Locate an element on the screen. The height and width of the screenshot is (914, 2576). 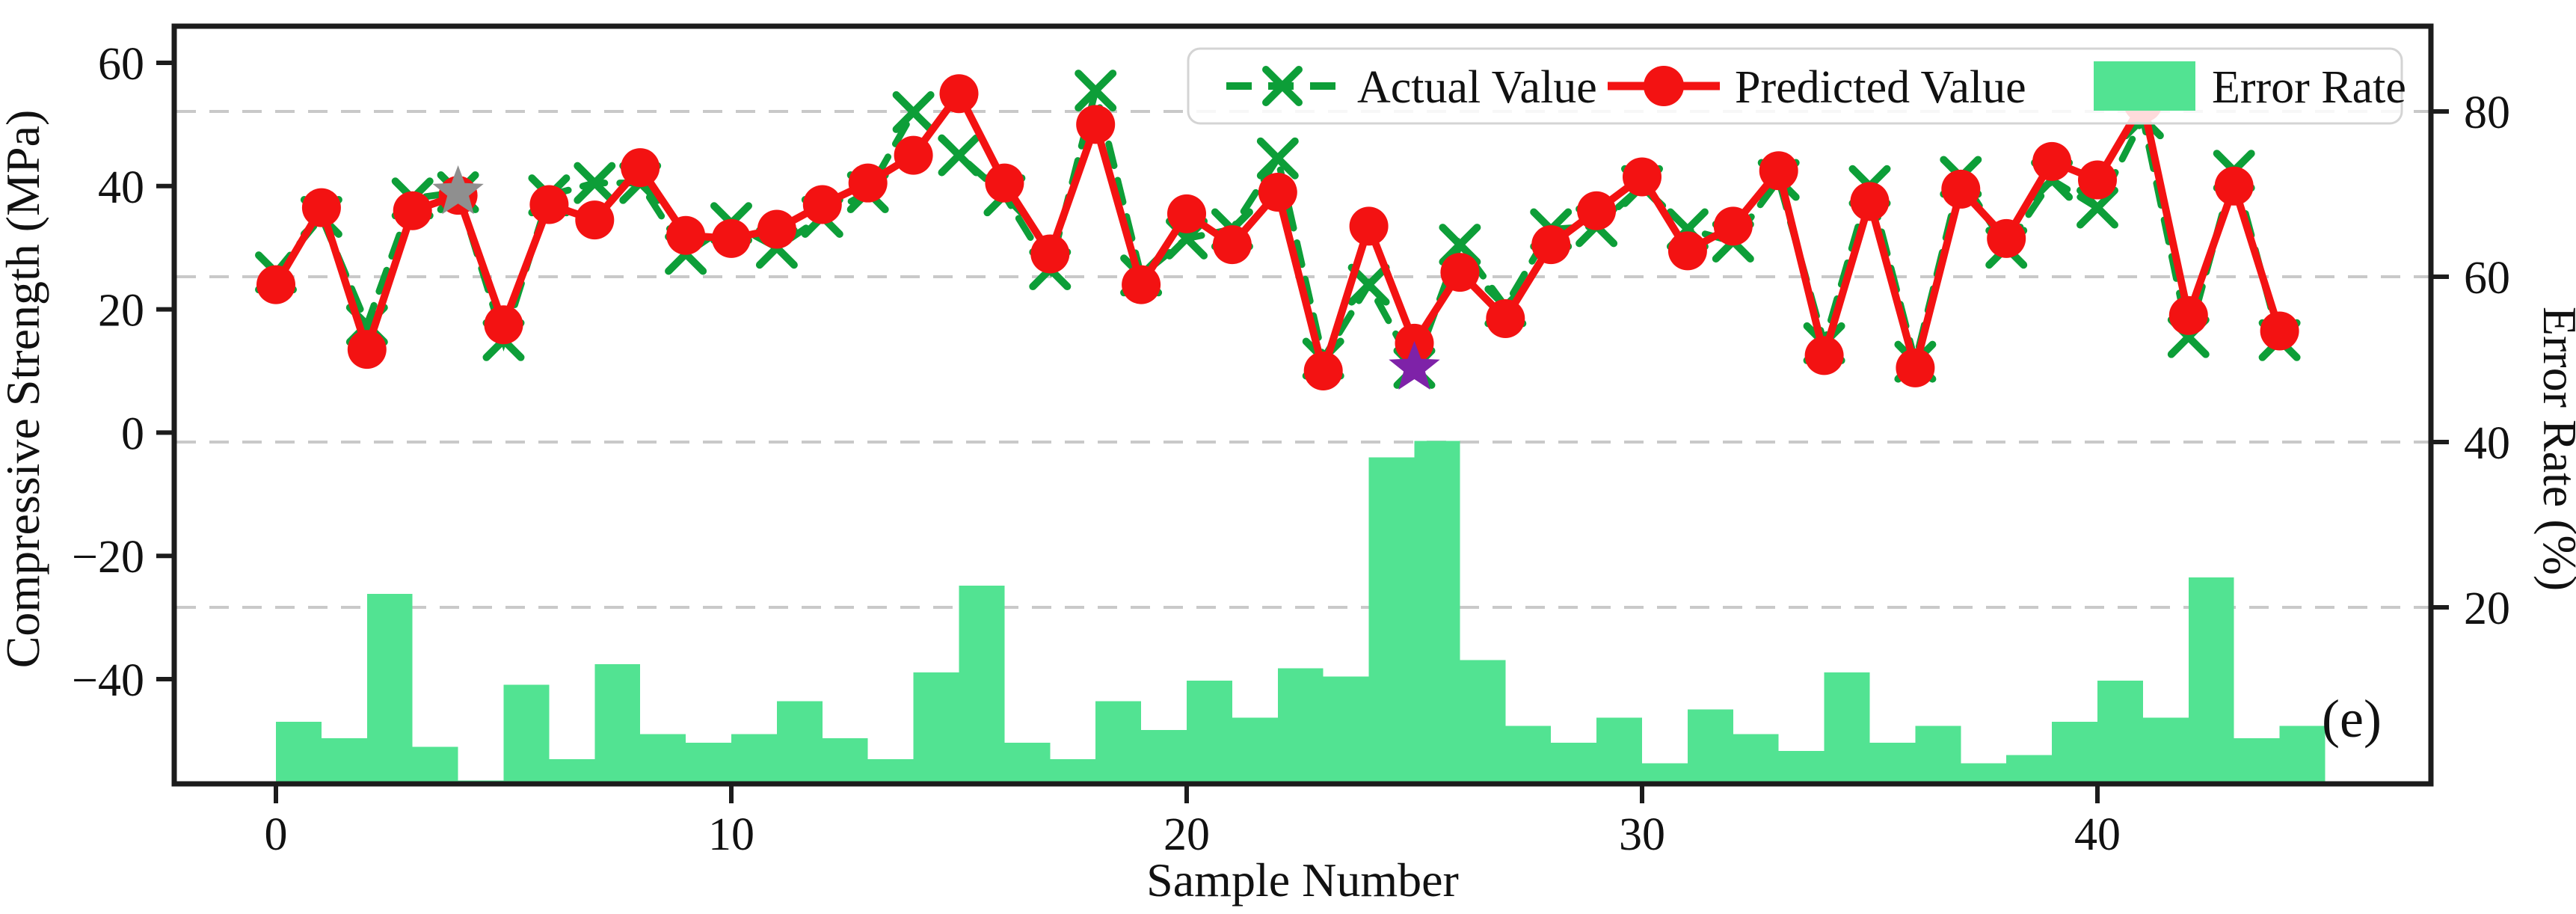
legend: Actual Value Predicted Value Error Rate is located at coordinates (1796, 86).